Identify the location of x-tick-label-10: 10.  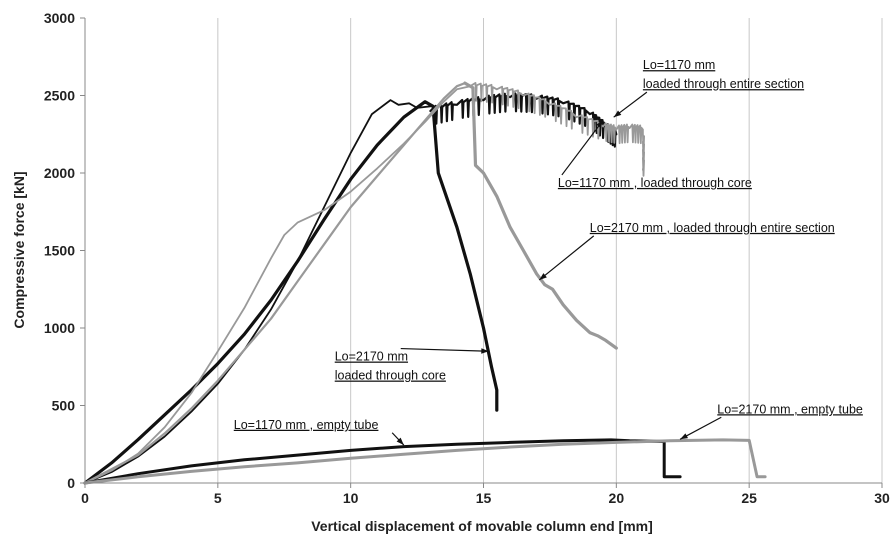
(351, 498).